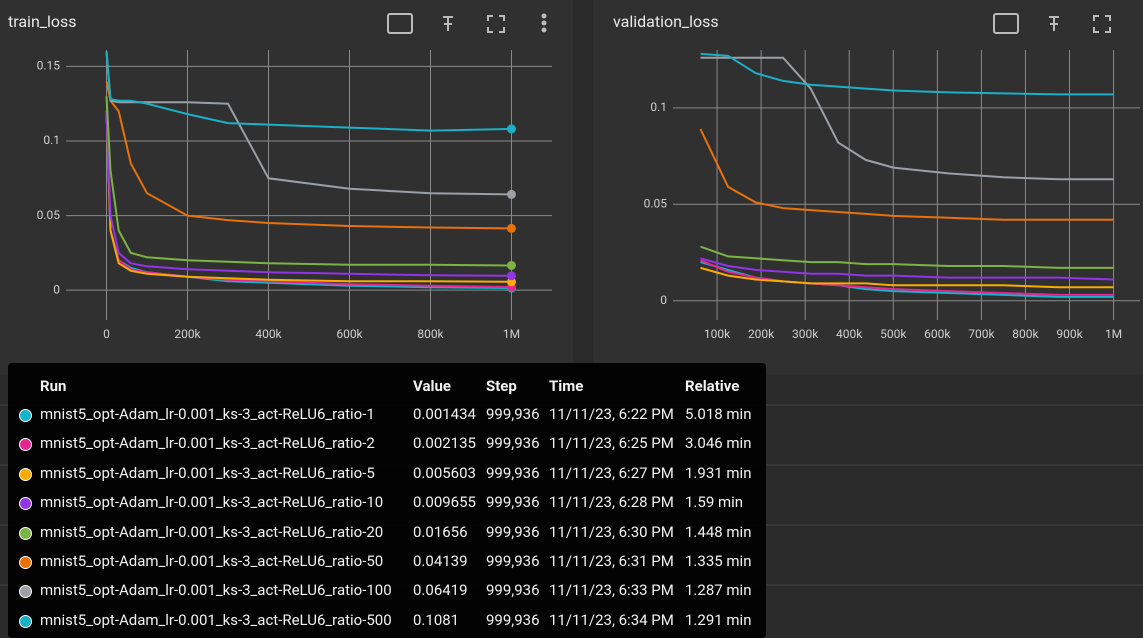  What do you see at coordinates (544, 16) in the screenshot?
I see `icon-more` at bounding box center [544, 16].